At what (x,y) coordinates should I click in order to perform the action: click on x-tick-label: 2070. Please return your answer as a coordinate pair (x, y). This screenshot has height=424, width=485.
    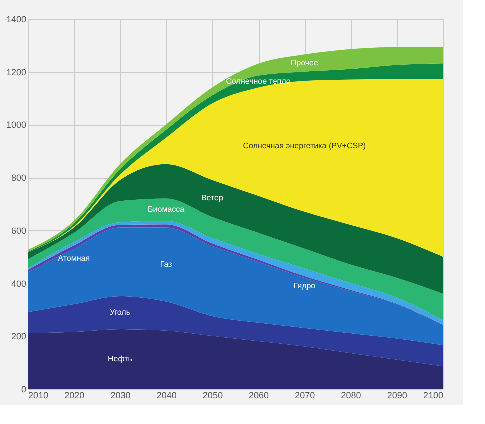
    Looking at the image, I should click on (305, 395).